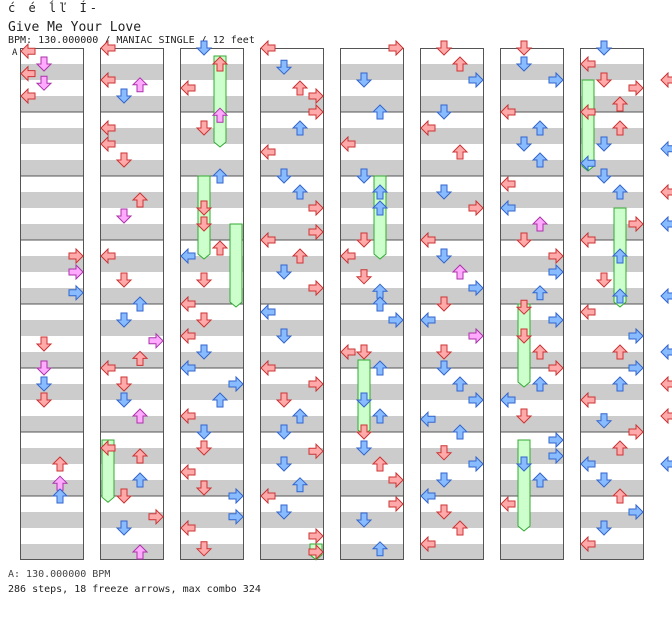  I want to click on column-border, so click(452, 304).